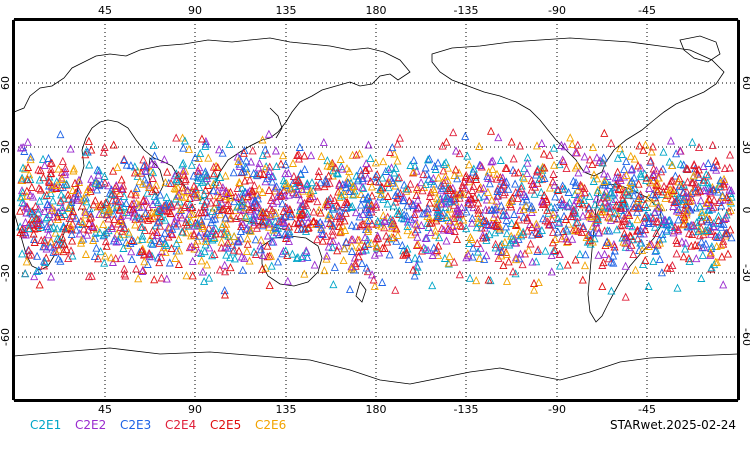 Image resolution: width=750 pixels, height=450 pixels. Describe the element at coordinates (745, 273) in the screenshot. I see `lat-tick-right: -30` at that location.